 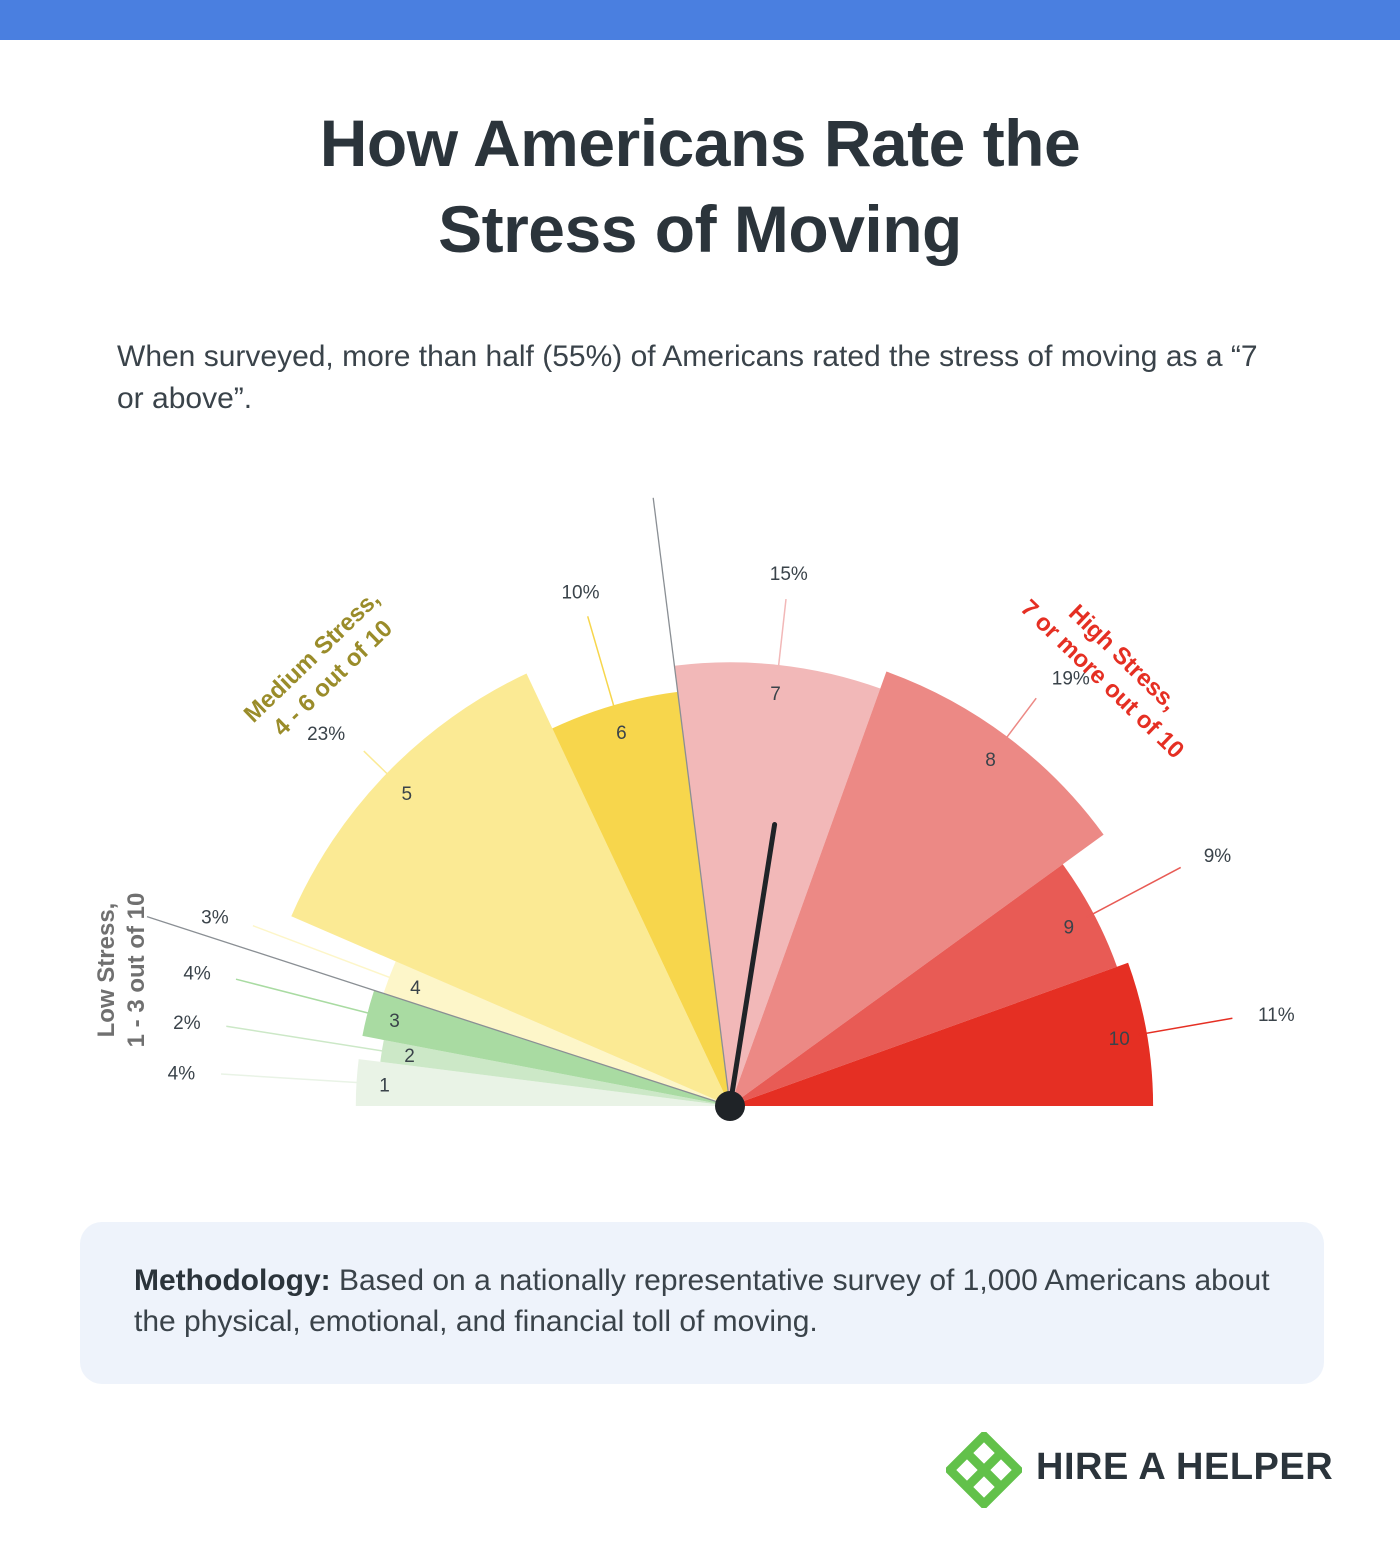 I want to click on category-label: 9, so click(x=1069, y=928).